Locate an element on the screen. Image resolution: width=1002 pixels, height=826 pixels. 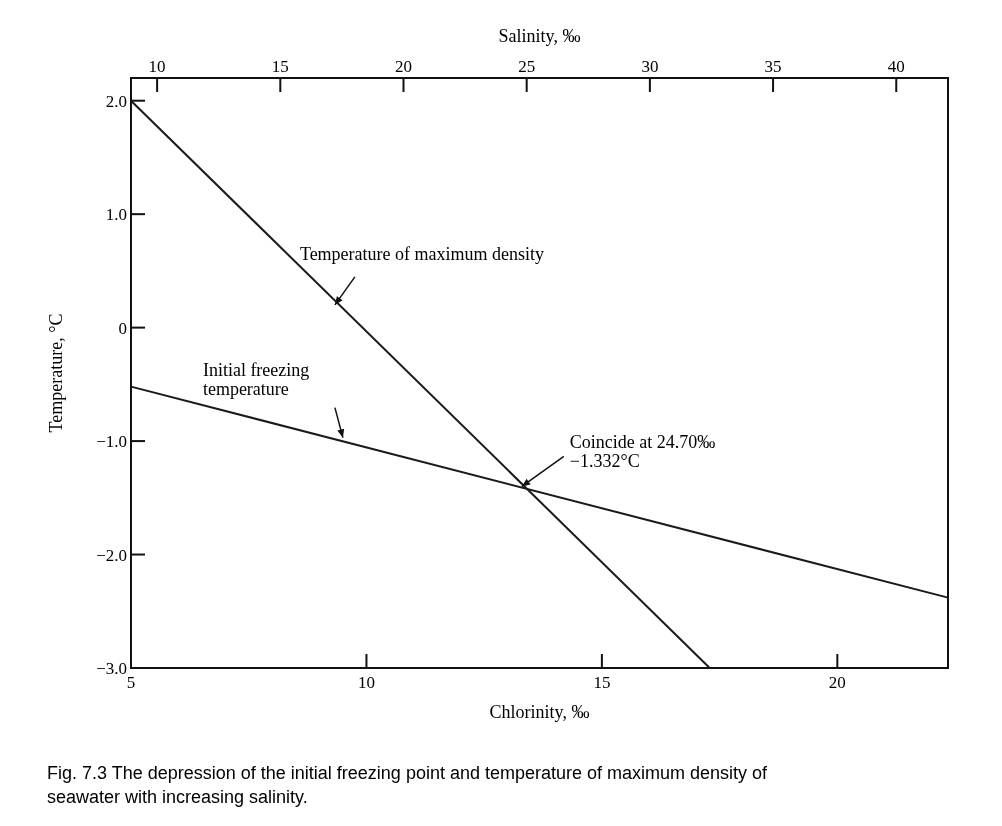
caption: Fig. 7.3 The depression of the initial freezing point and temperature of maximum density of seawater with increasing salinity. is located at coordinates (408, 785).